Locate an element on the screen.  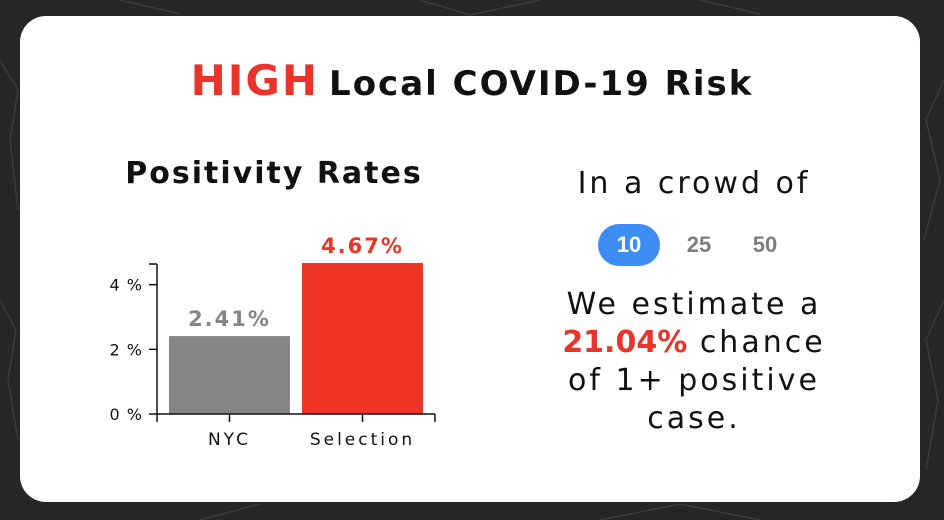
x-tick-label-selection: Selection is located at coordinates (362, 440).